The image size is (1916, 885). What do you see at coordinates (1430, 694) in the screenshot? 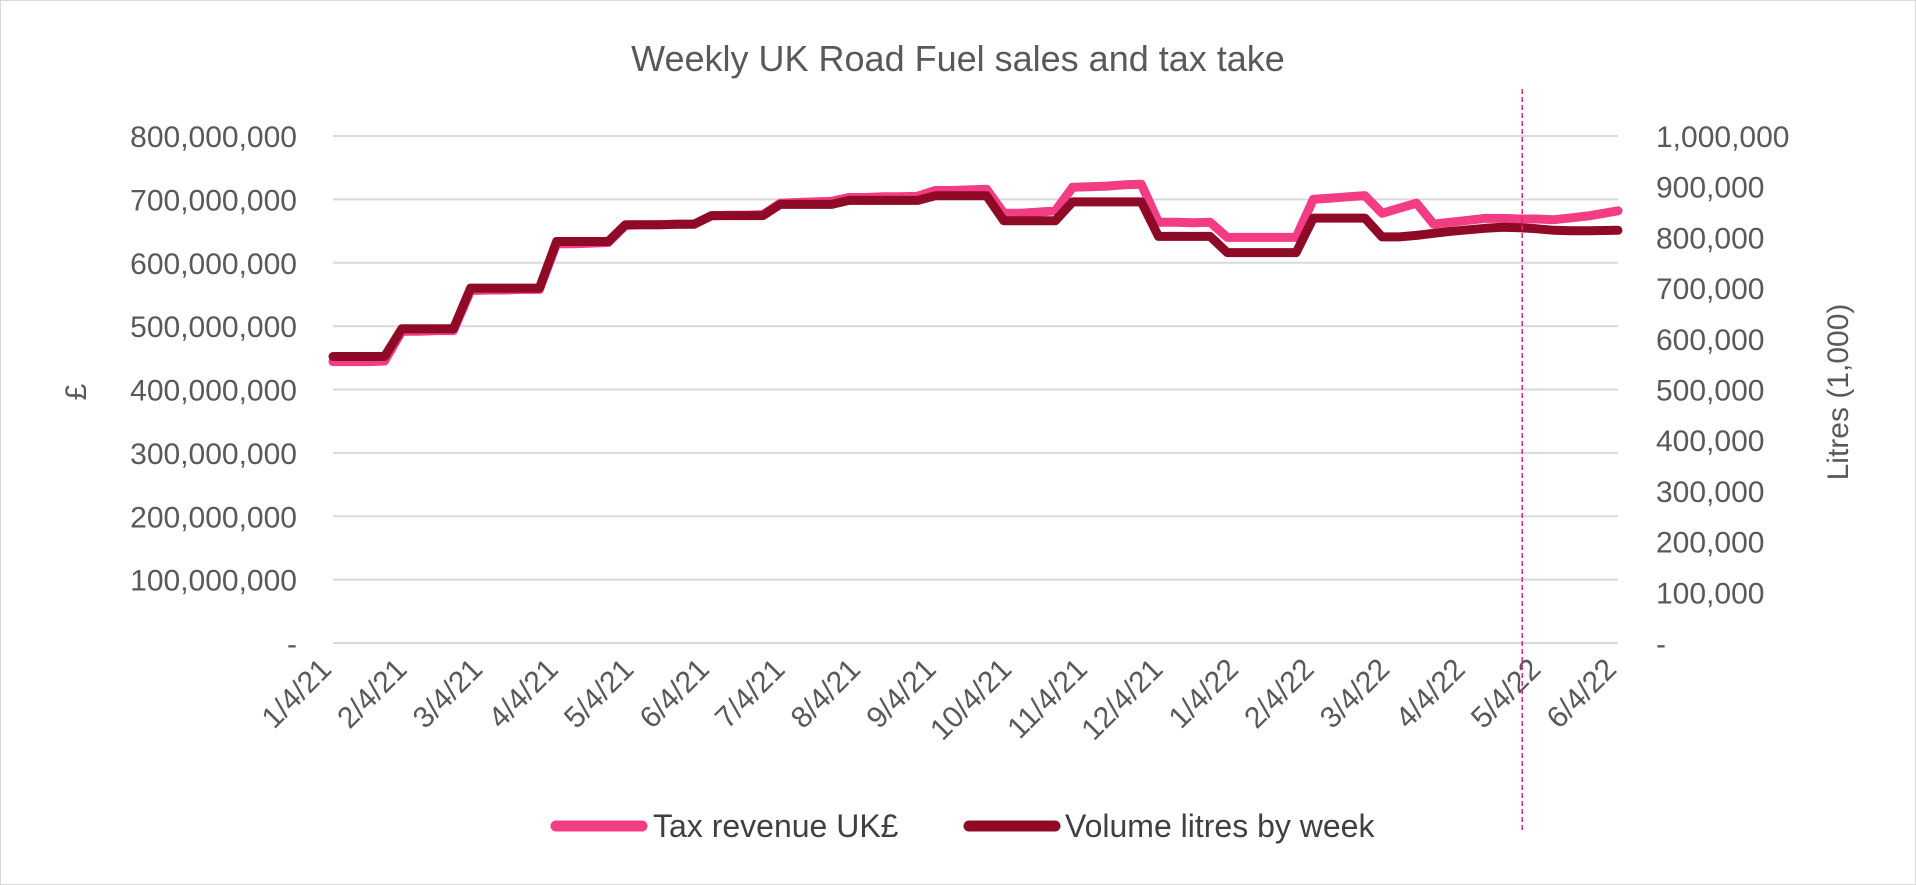
I see `x-tick-label: 4/4/22` at bounding box center [1430, 694].